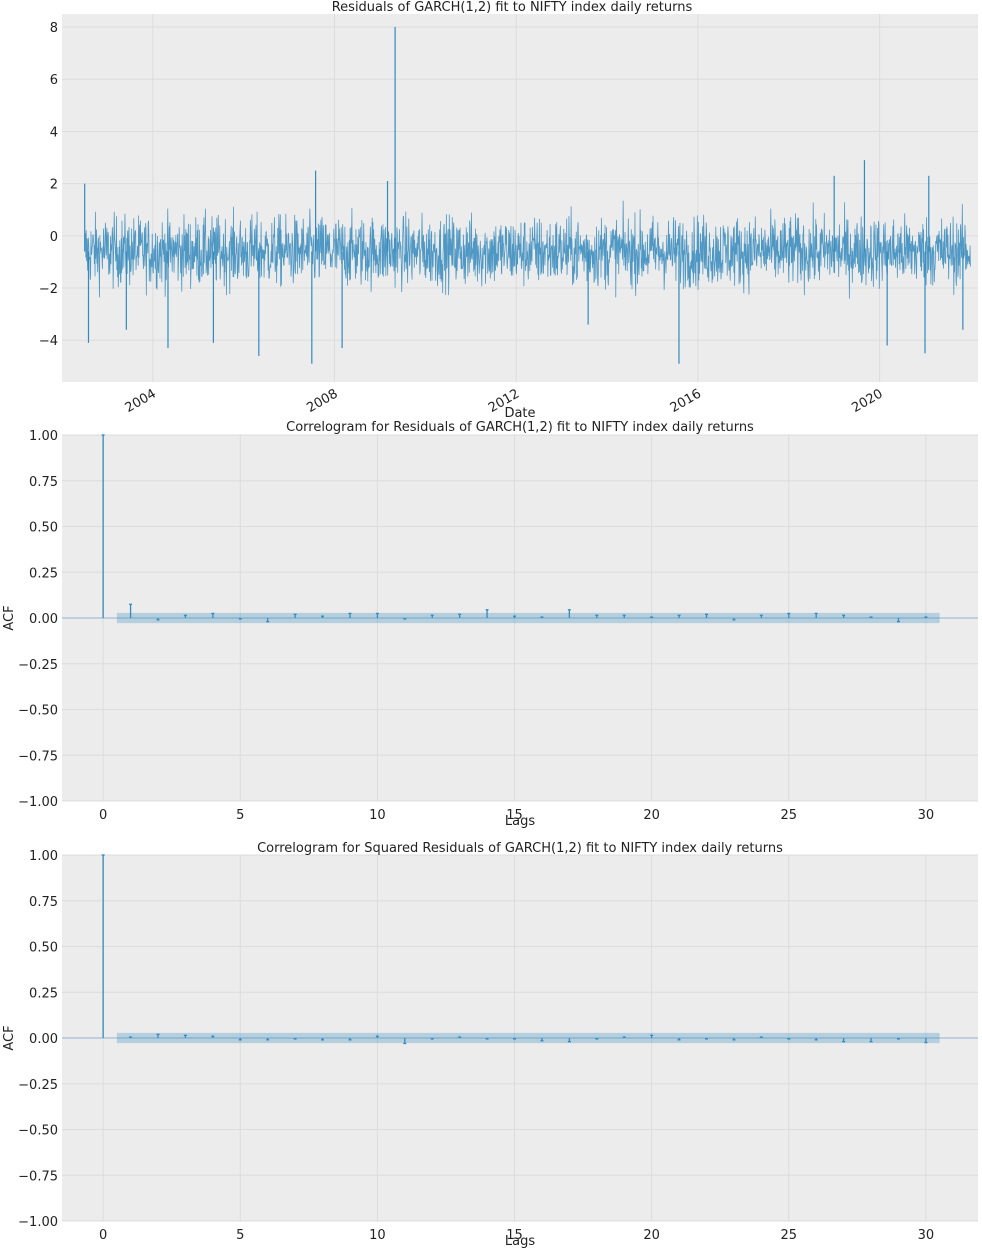 This screenshot has width=982, height=1249. What do you see at coordinates (141, 401) in the screenshot?
I see `x-tick-label: 2004` at bounding box center [141, 401].